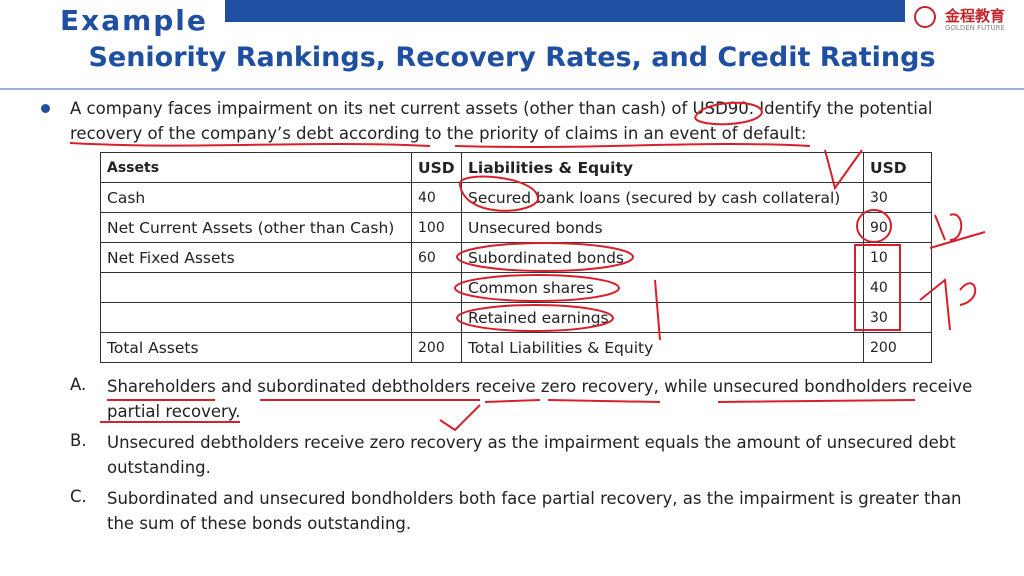  What do you see at coordinates (897, 227) in the screenshot?
I see `table-cell: 90` at bounding box center [897, 227].